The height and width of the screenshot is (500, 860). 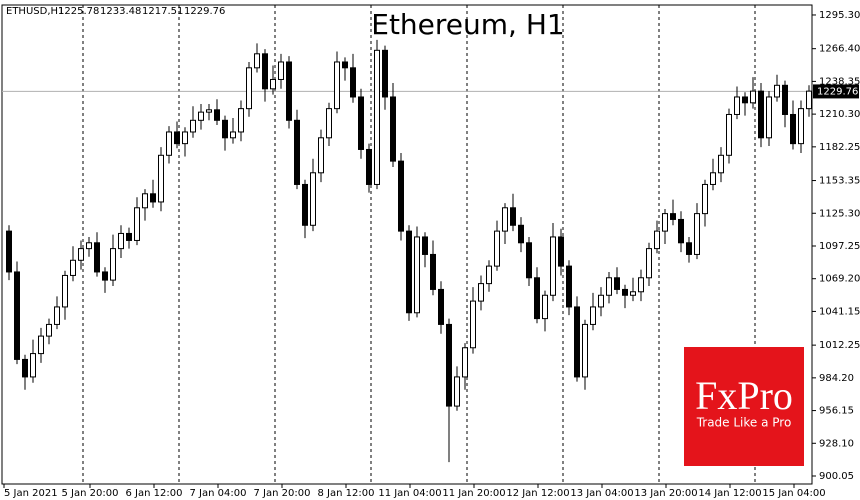 I want to click on y-tick-label: 1012.25, so click(x=839, y=345).